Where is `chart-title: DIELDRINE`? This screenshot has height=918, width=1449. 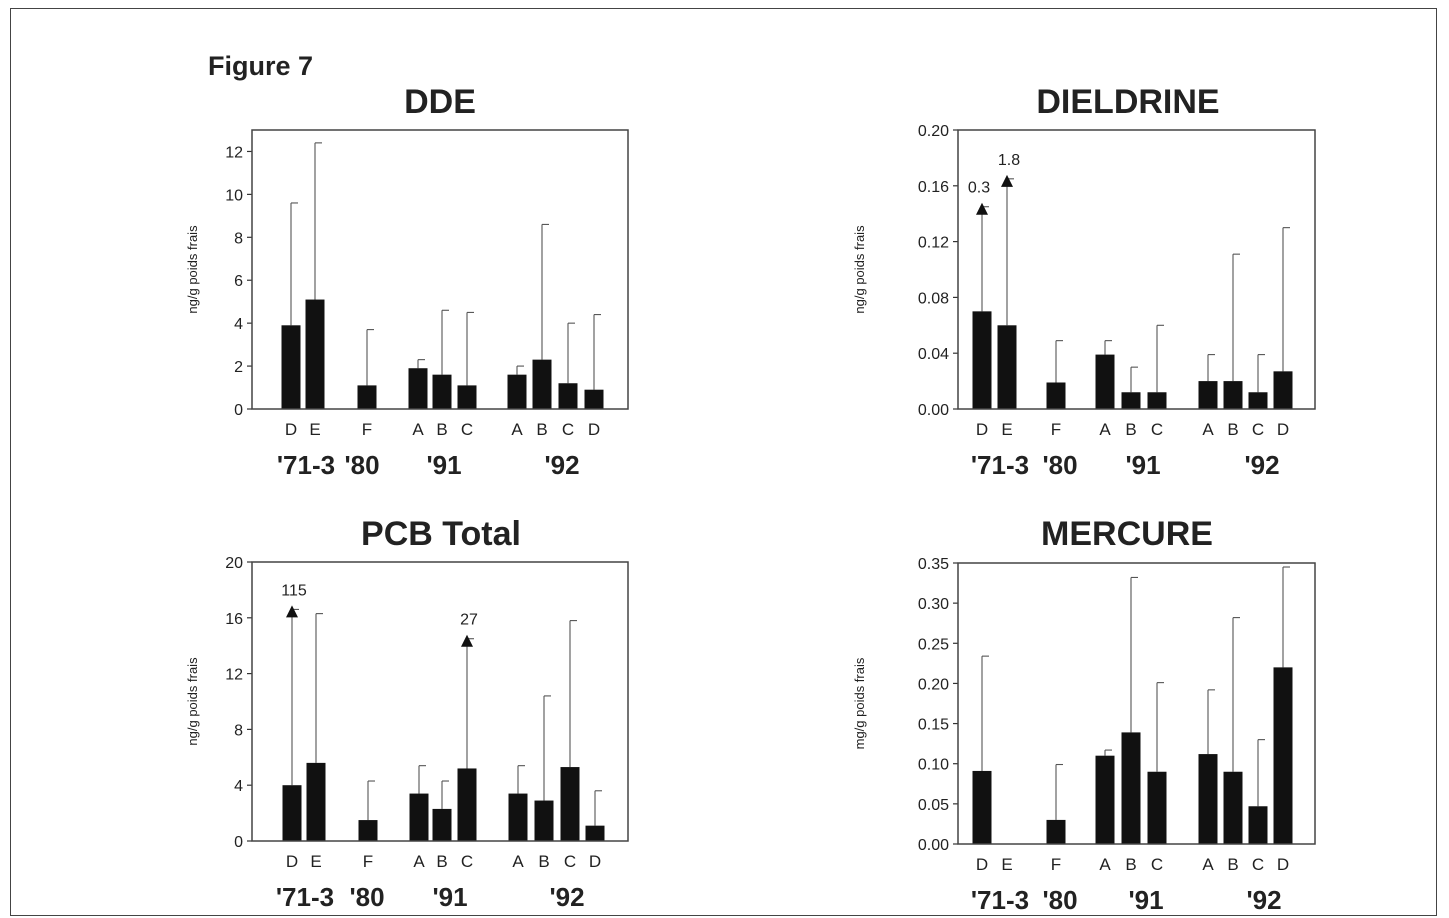 chart-title: DIELDRINE is located at coordinates (1127, 102).